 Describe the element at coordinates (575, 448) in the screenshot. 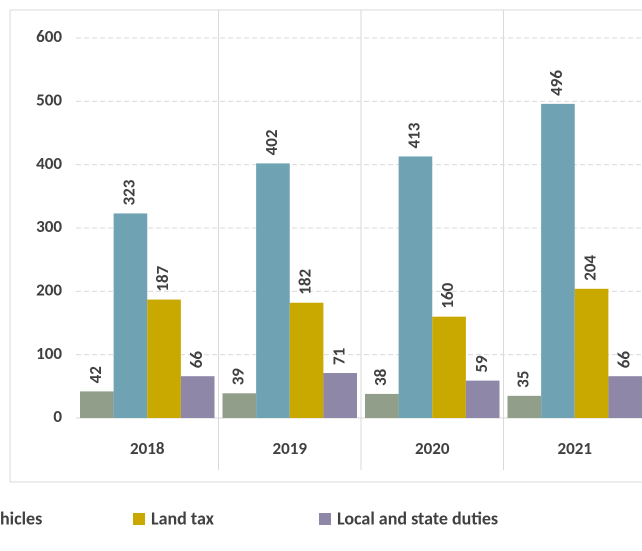

I see `x-tick-label: 2021` at that location.